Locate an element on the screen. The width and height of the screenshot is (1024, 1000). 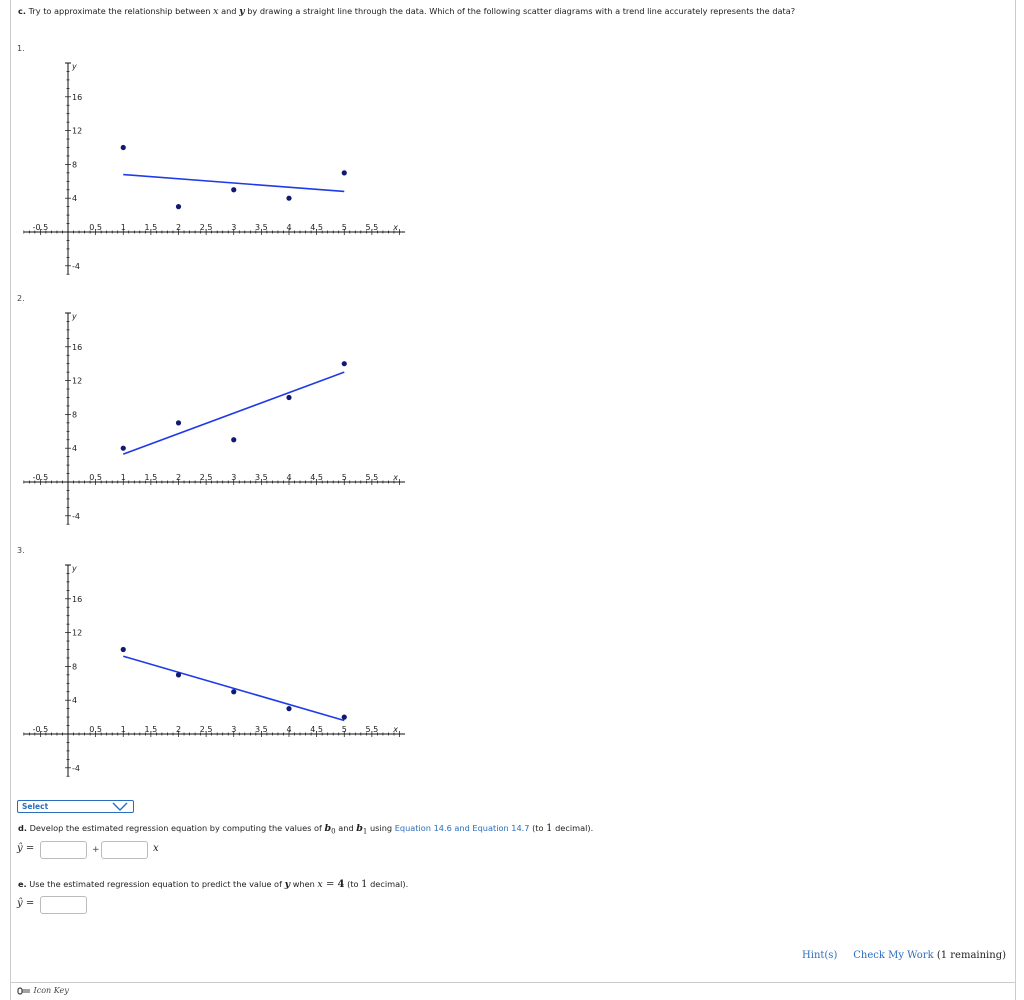
equation-link: Equation 14.6 and Equation 14.7 is located at coordinates (462, 828).